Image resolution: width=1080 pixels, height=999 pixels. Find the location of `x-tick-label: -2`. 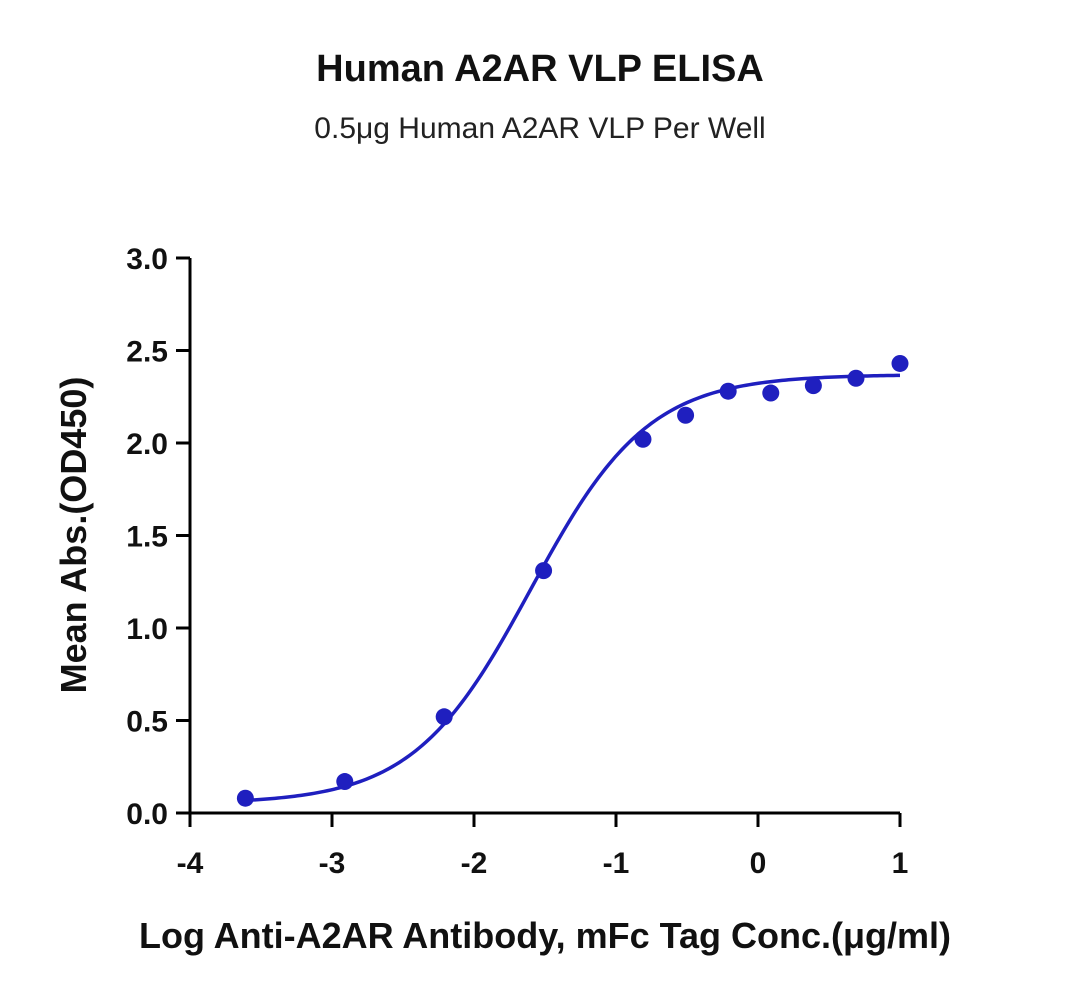

x-tick-label: -2 is located at coordinates (474, 863).